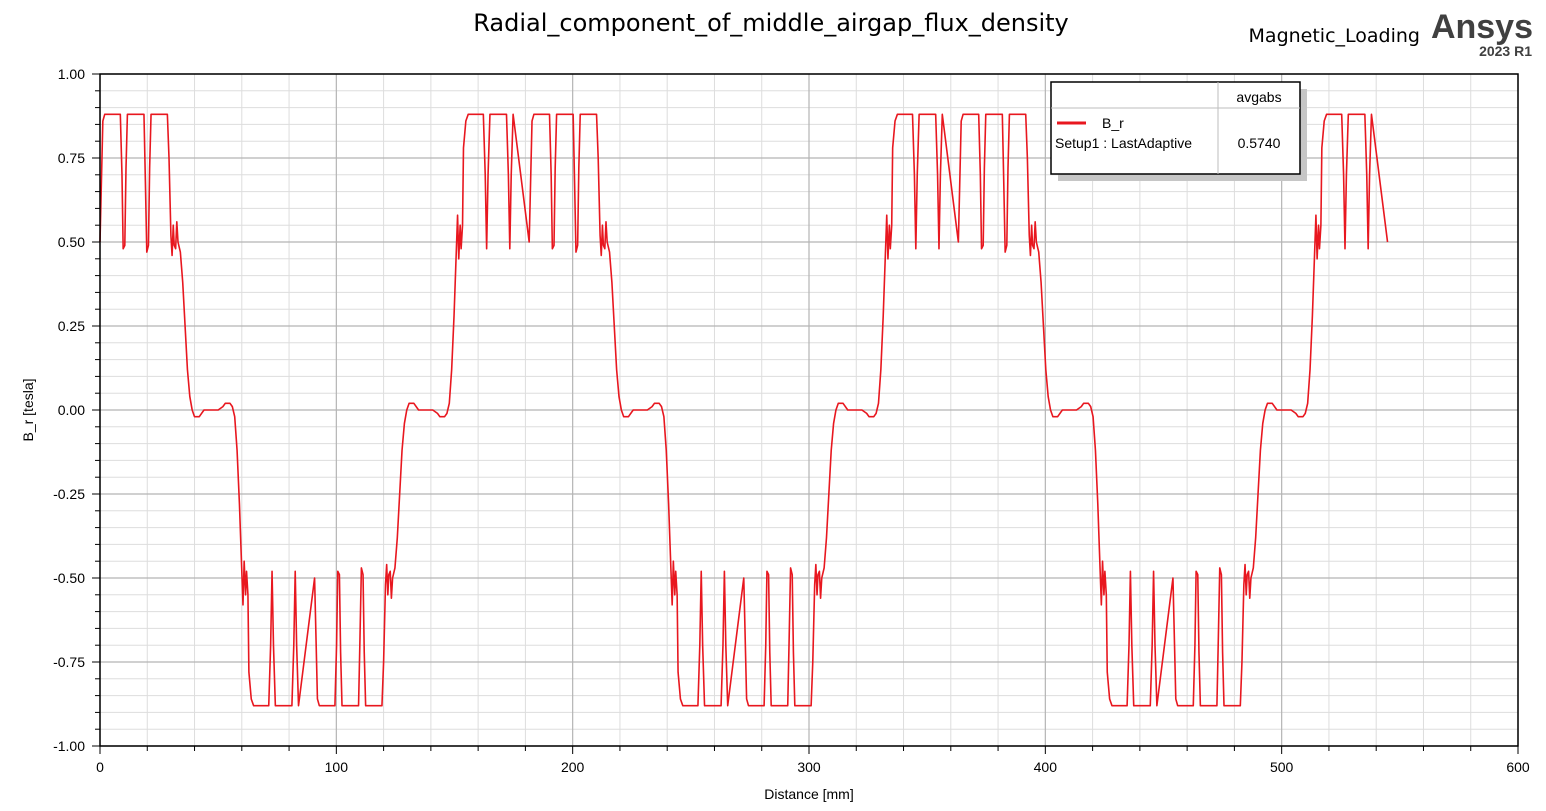 The image size is (1546, 811). What do you see at coordinates (573, 767) in the screenshot?
I see `x-tick-label: 200` at bounding box center [573, 767].